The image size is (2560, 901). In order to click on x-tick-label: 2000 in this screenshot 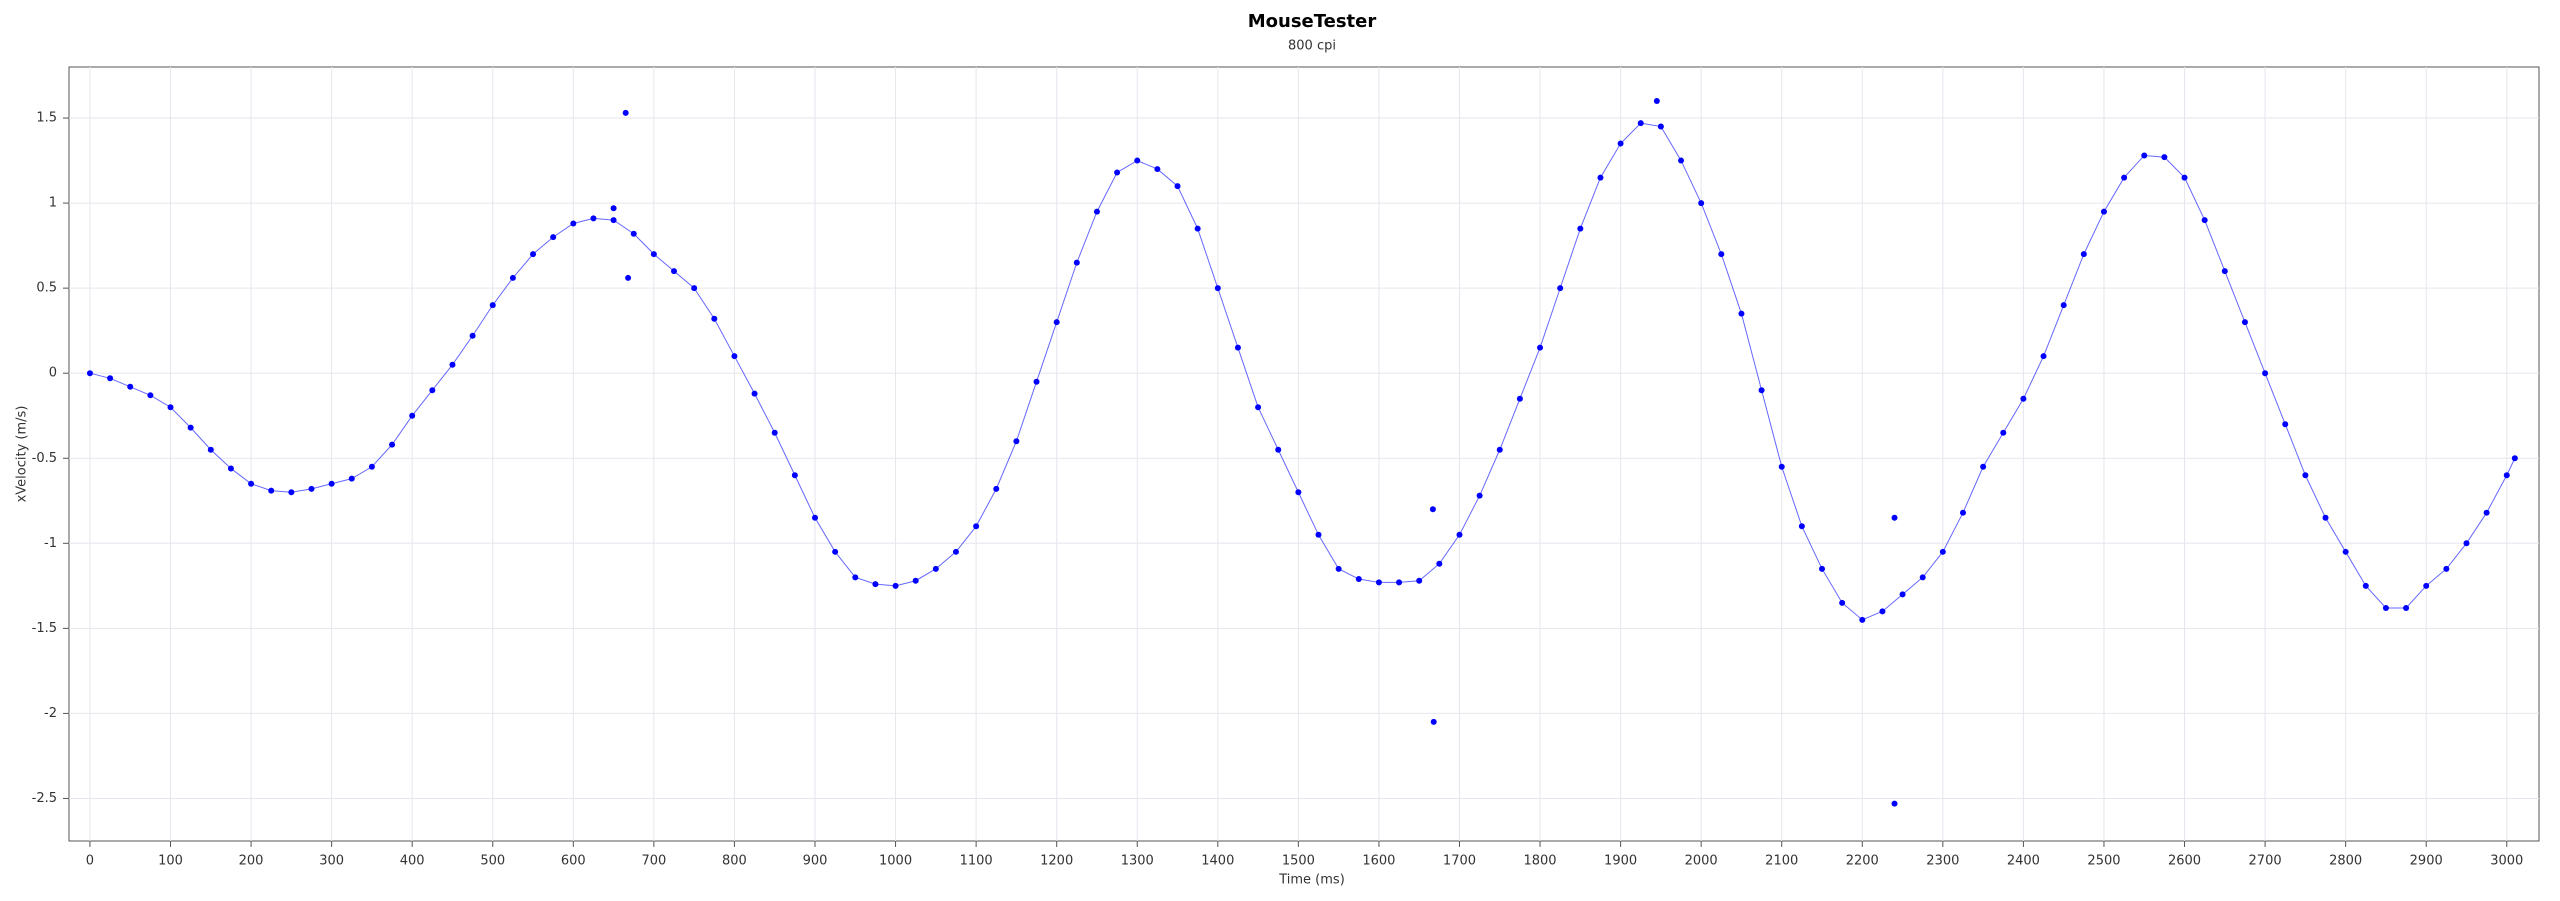, I will do `click(1701, 861)`.